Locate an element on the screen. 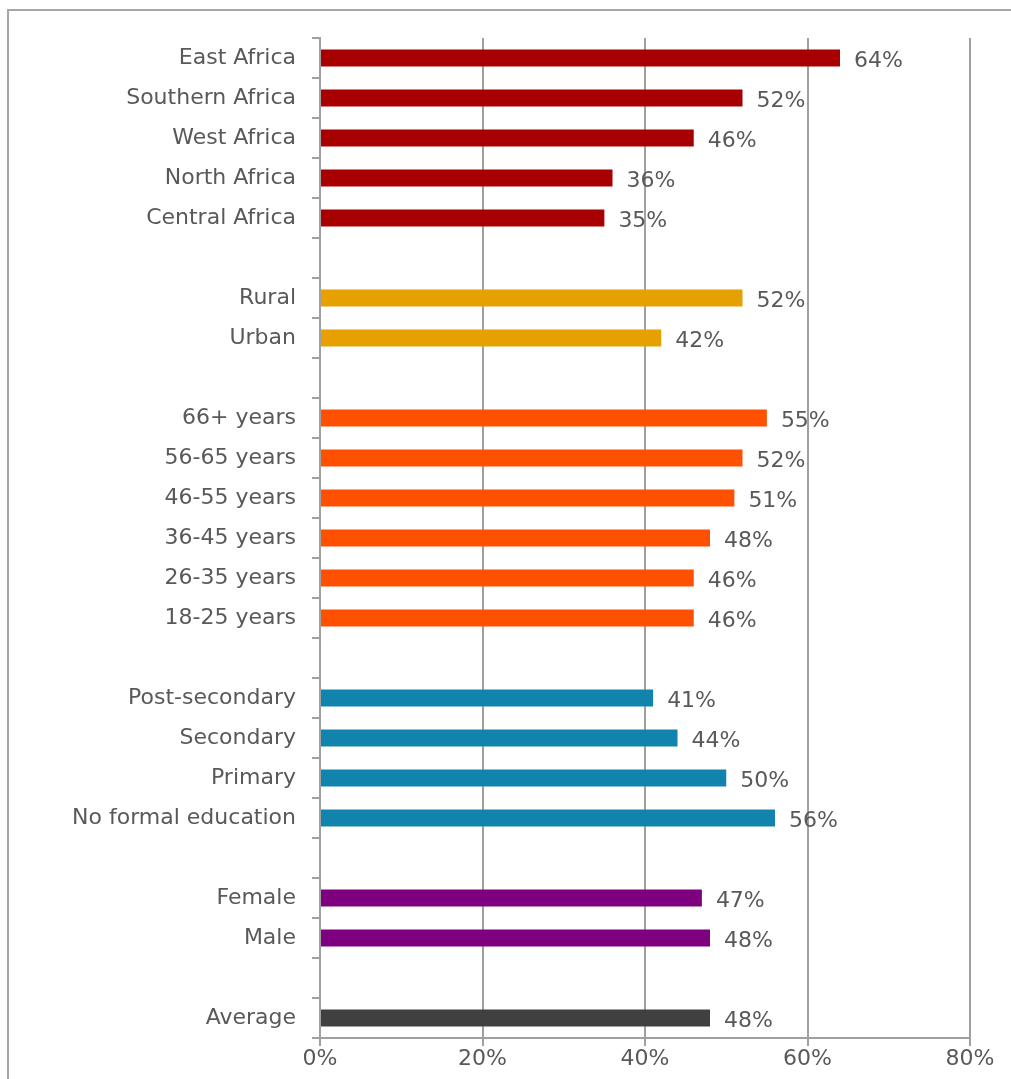  y-tick-label: Urban is located at coordinates (262, 336).